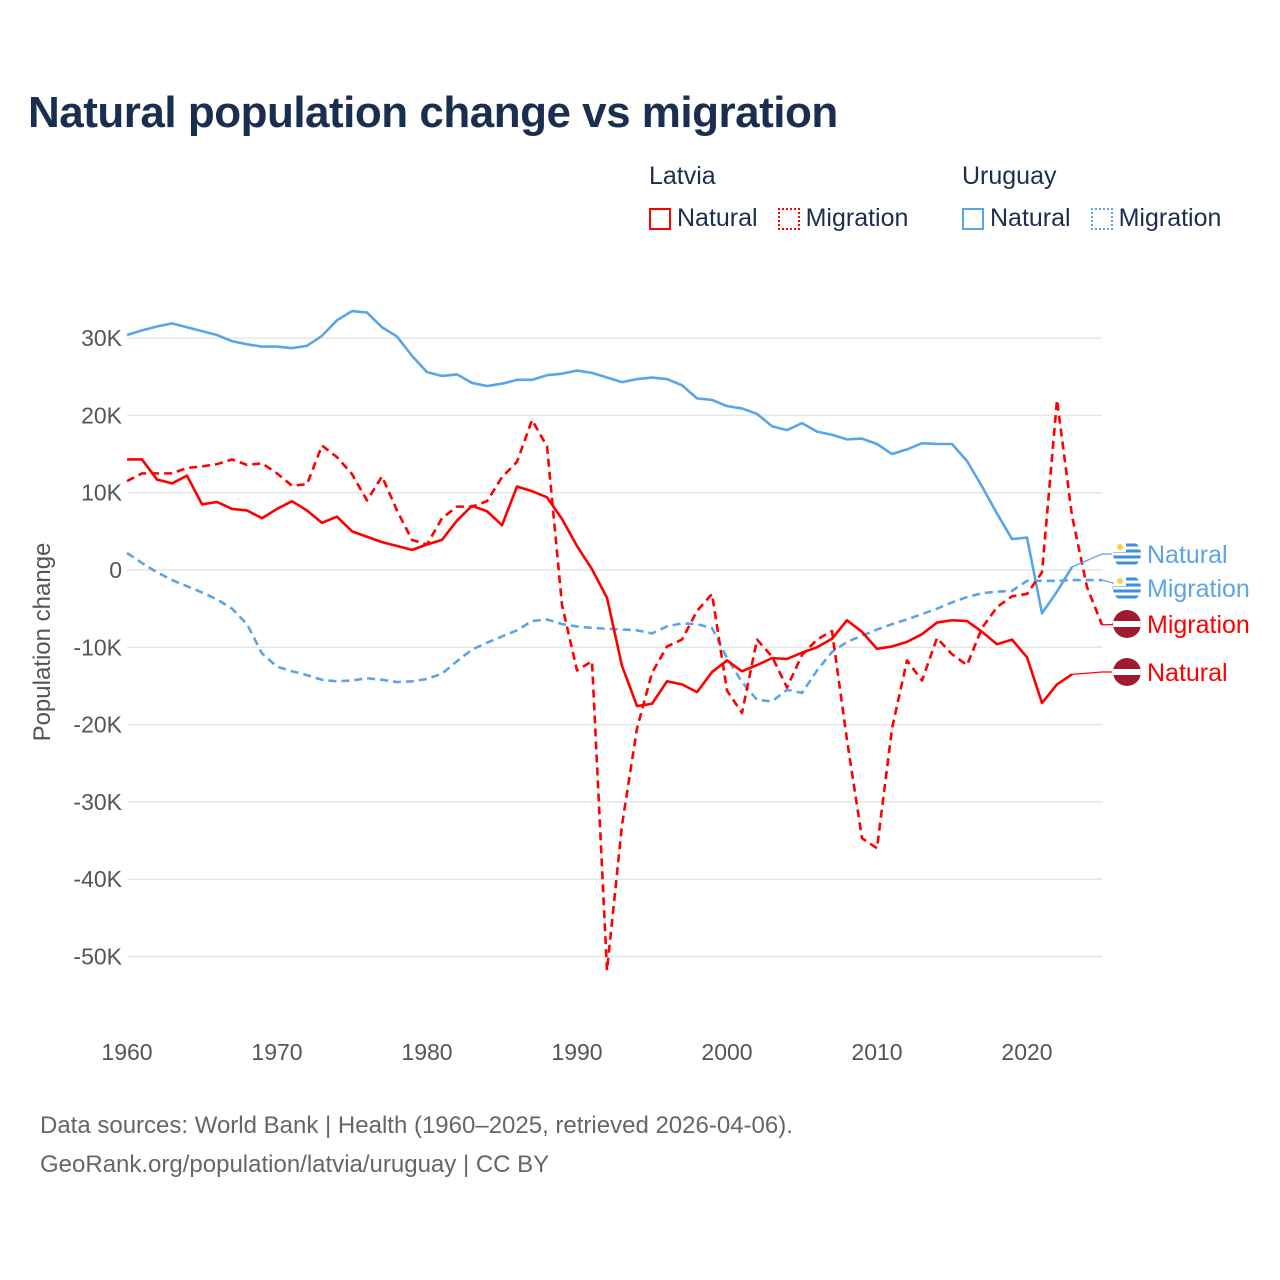  Describe the element at coordinates (1016, 218) in the screenshot. I see `legend-item-uruguay-natural: Natural` at that location.